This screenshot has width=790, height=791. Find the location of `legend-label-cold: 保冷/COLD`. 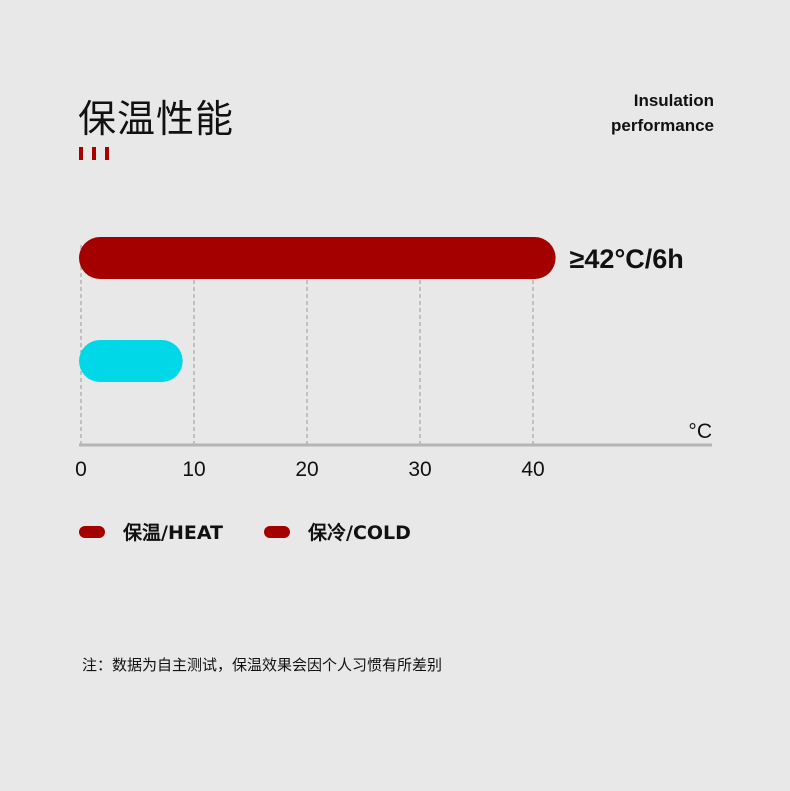

legend-label-cold: 保冷/COLD is located at coordinates (359, 533).